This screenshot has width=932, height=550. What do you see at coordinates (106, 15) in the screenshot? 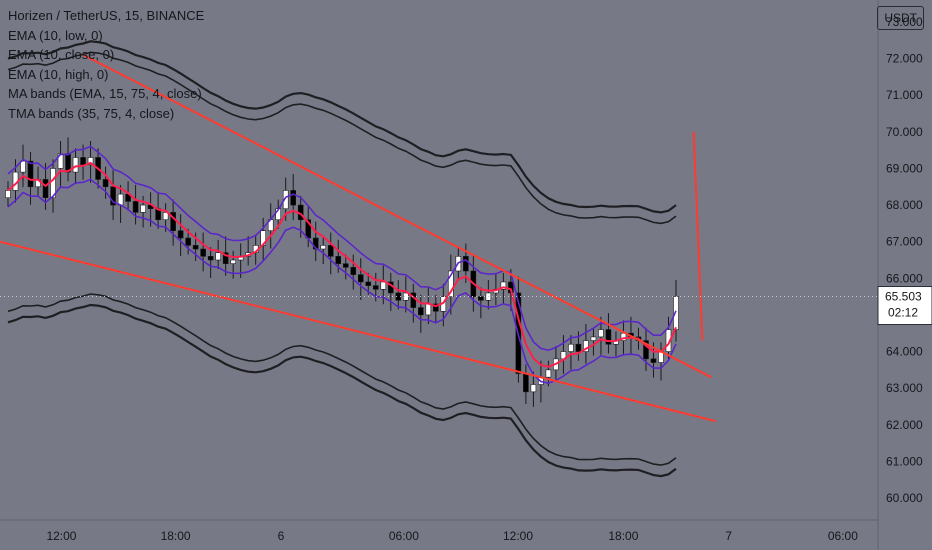
I see `chart-title: Horizen / TetherUS, 15, BINANCE` at bounding box center [106, 15].